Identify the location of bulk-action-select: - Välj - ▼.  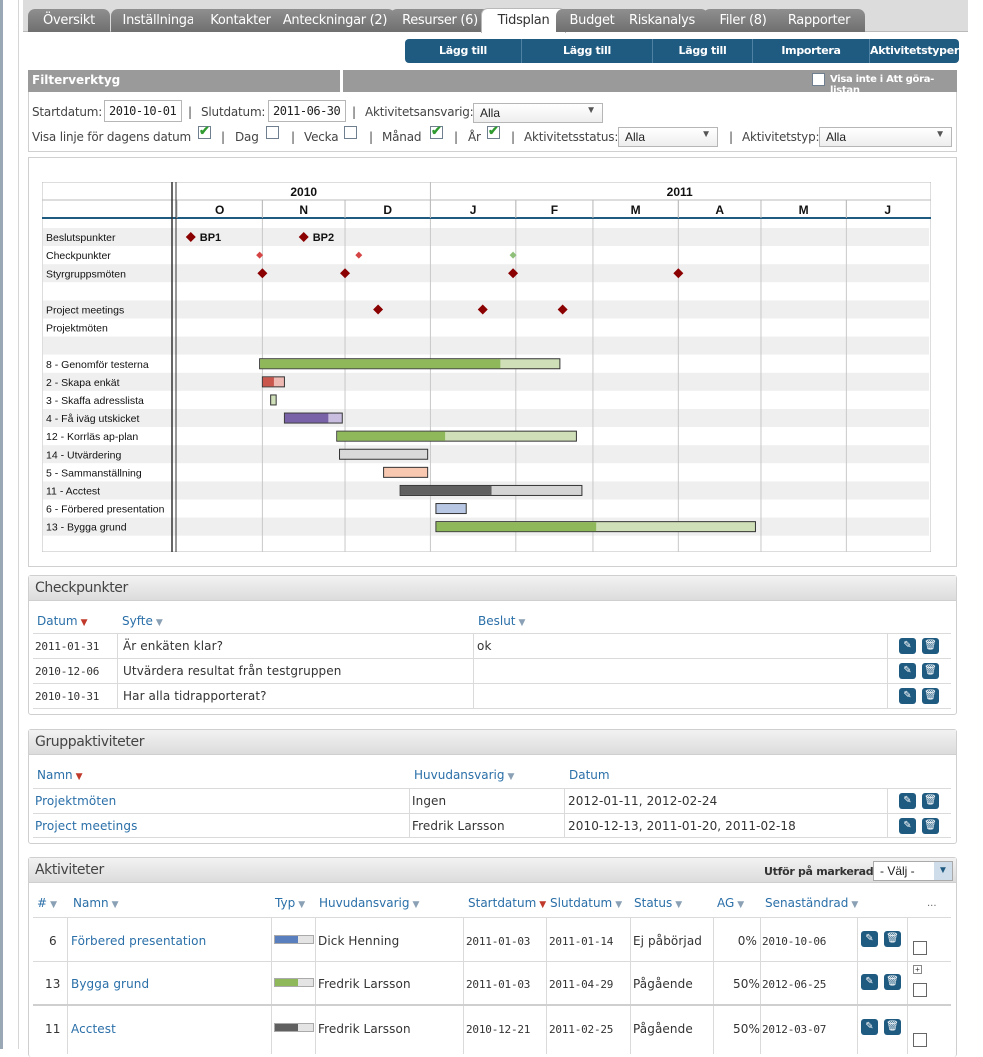
(913, 871).